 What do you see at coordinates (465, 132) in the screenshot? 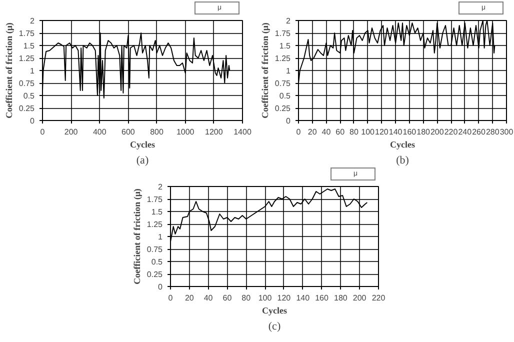
I see `x-tick-label: 240` at bounding box center [465, 132].